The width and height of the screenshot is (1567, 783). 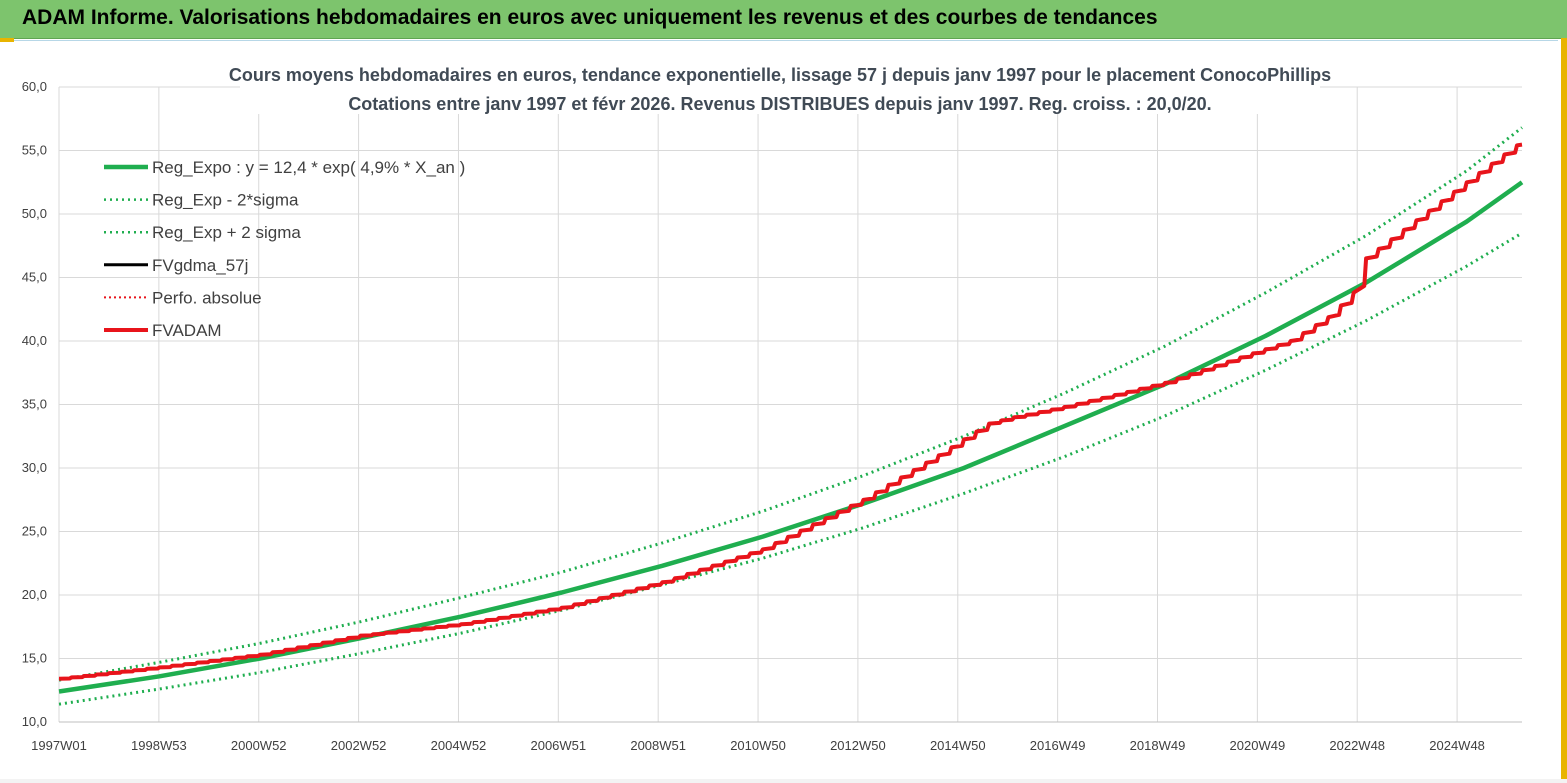 I want to click on legend-label: Reg_Exp - 2*sigma, so click(x=225, y=200).